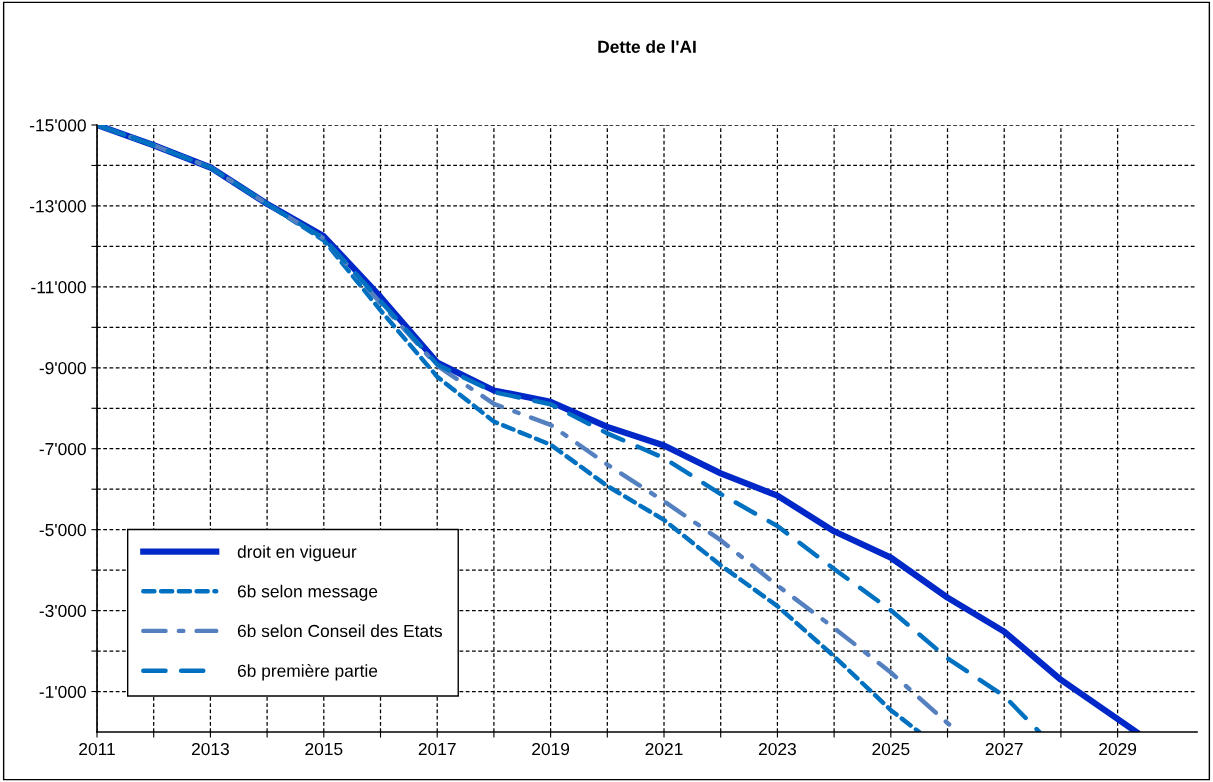 The width and height of the screenshot is (1213, 782). Describe the element at coordinates (551, 749) in the screenshot. I see `x-tick-label: 2019` at that location.